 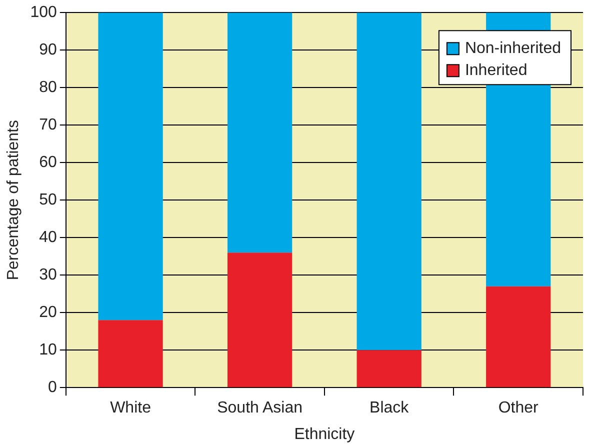 What do you see at coordinates (48, 87) in the screenshot?
I see `y-tick-label: 80` at bounding box center [48, 87].